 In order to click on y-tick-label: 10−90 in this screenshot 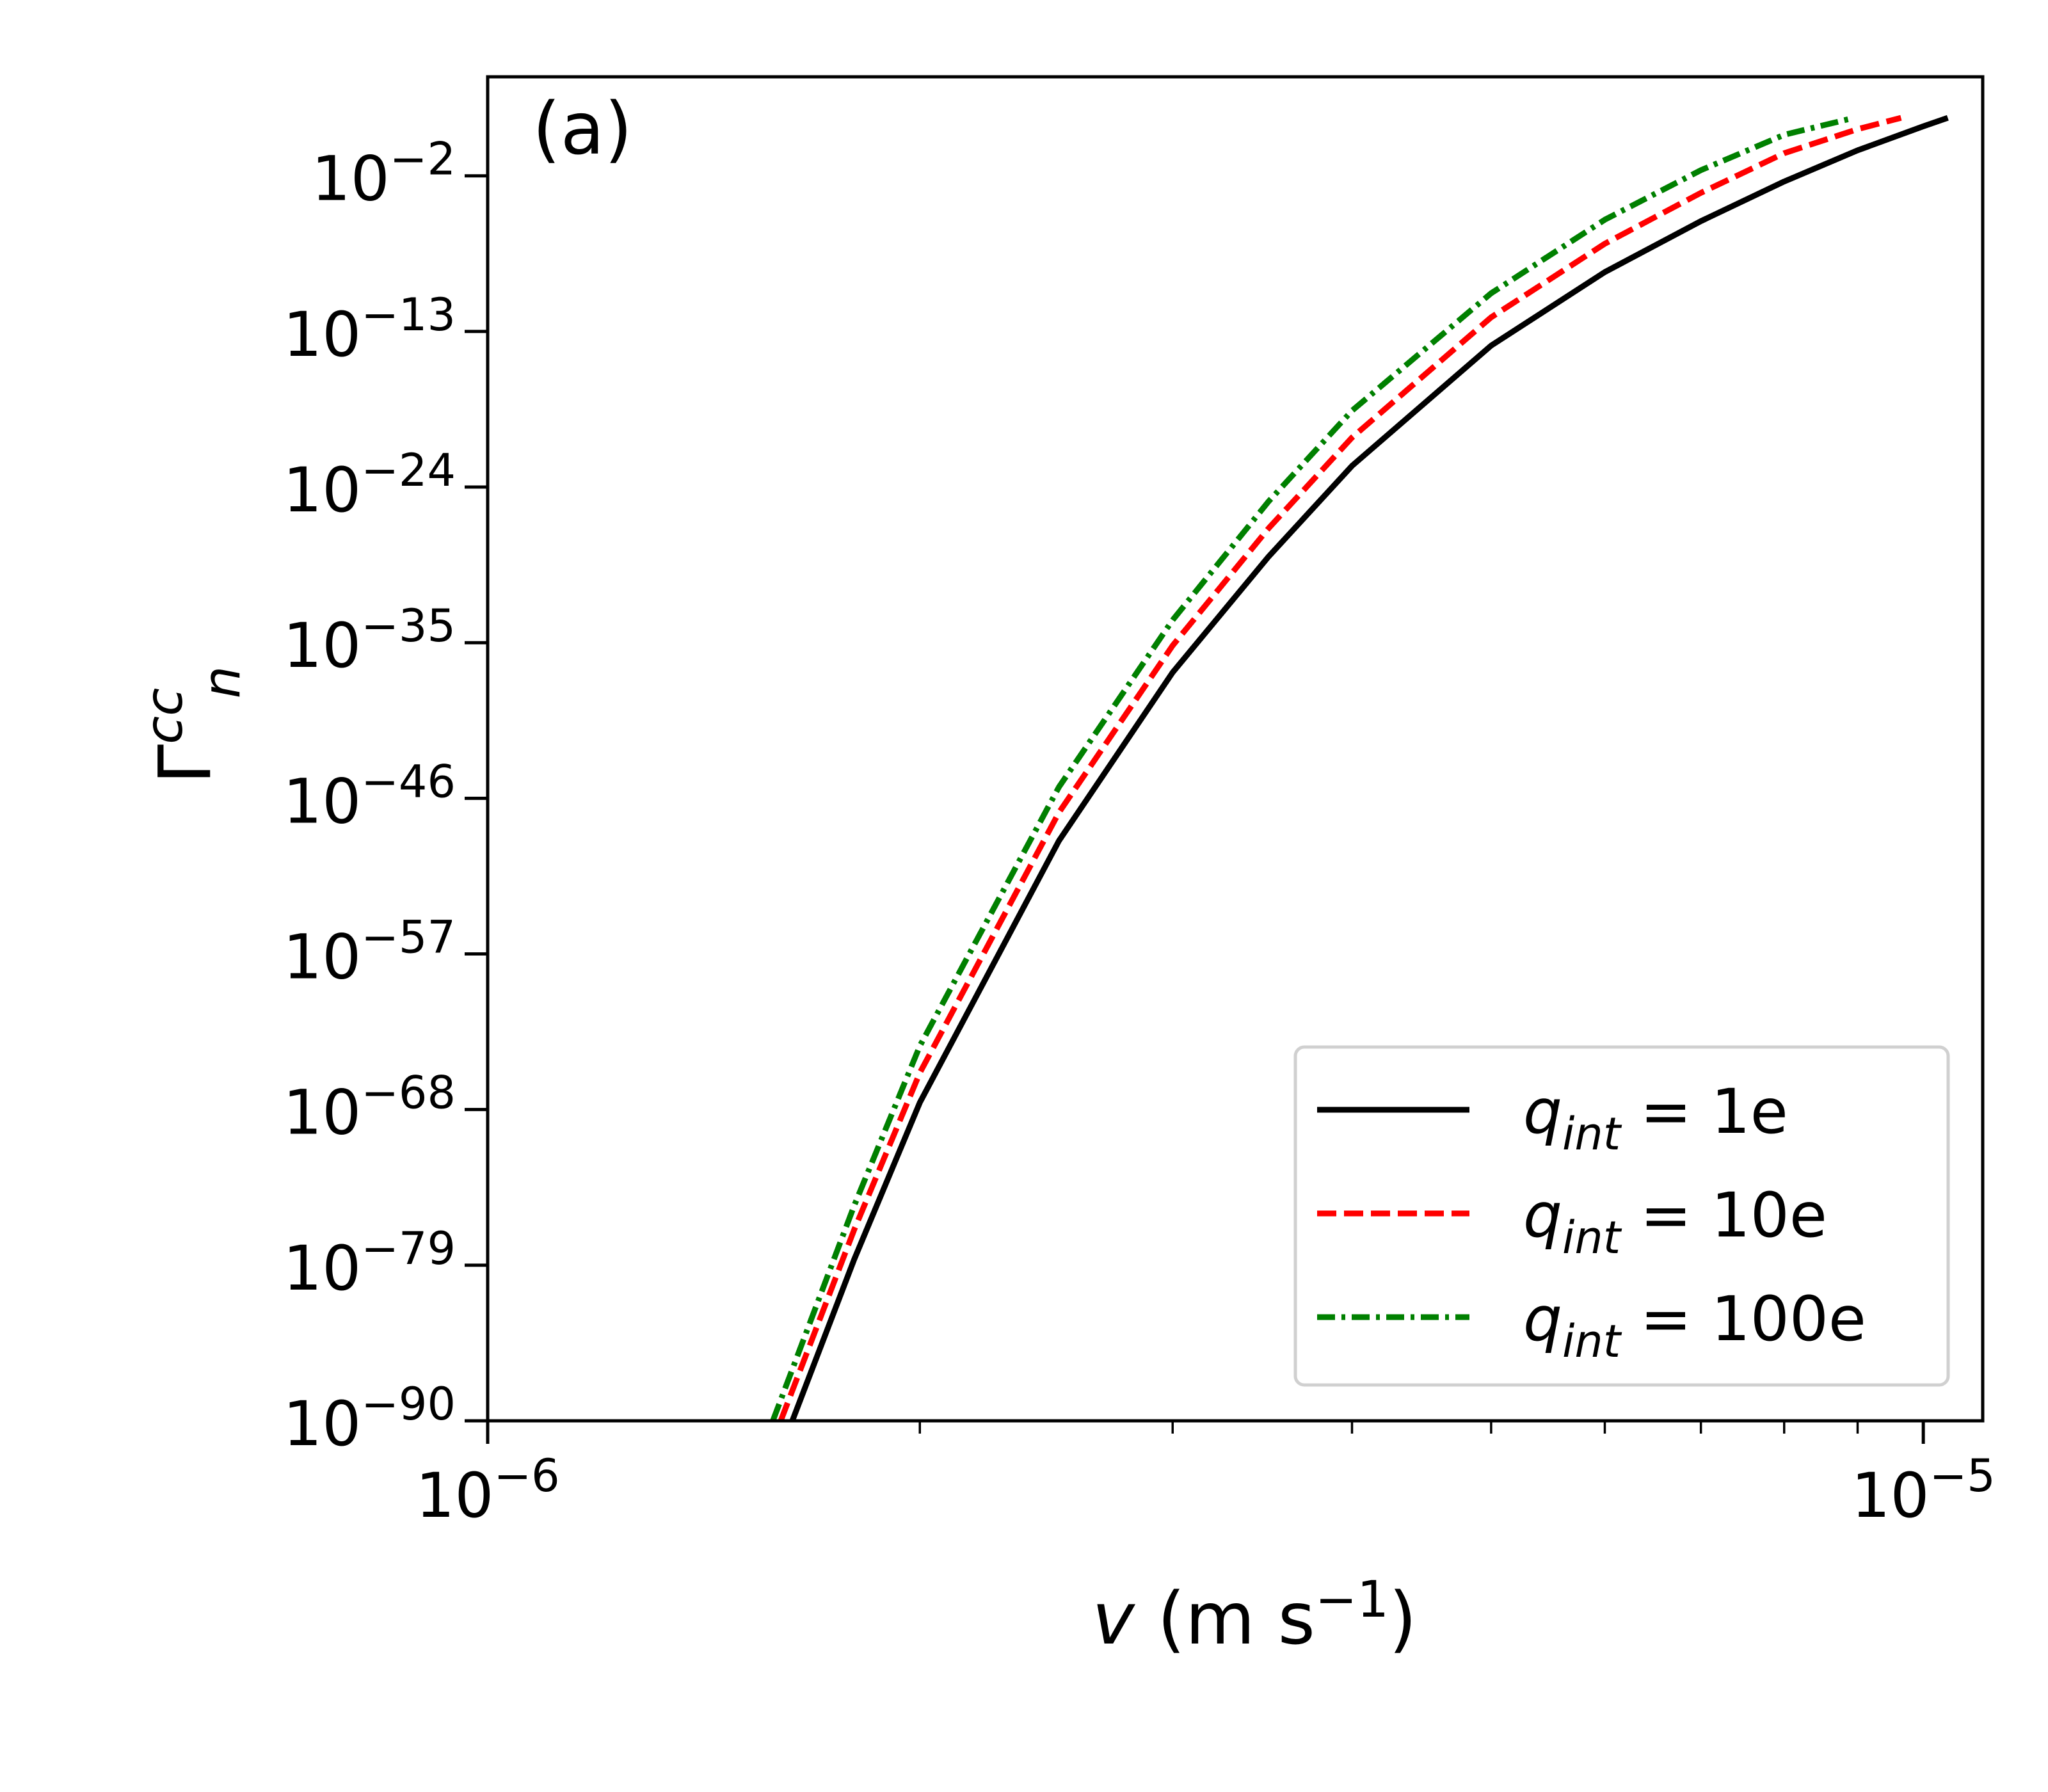, I will do `click(369, 1419)`.